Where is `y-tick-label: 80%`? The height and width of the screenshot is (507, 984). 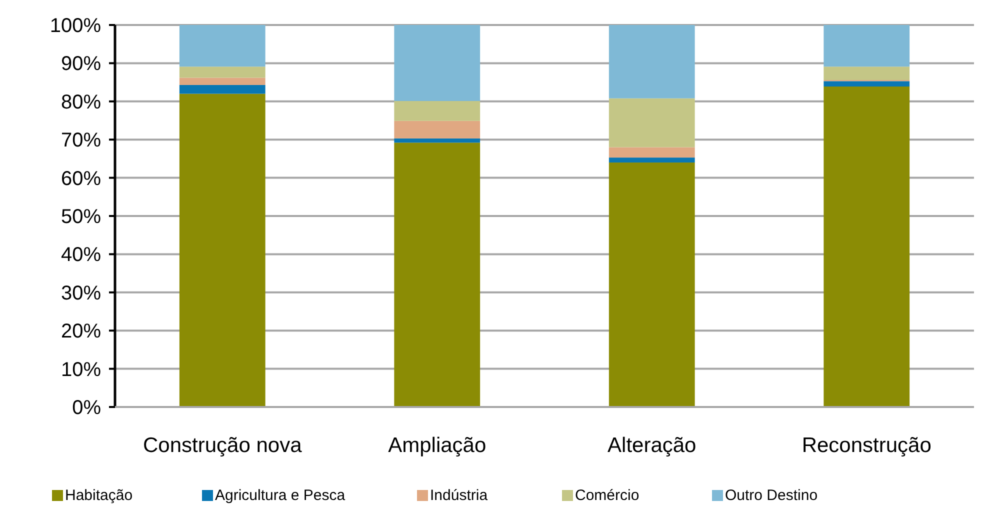
y-tick-label: 80% is located at coordinates (81, 102).